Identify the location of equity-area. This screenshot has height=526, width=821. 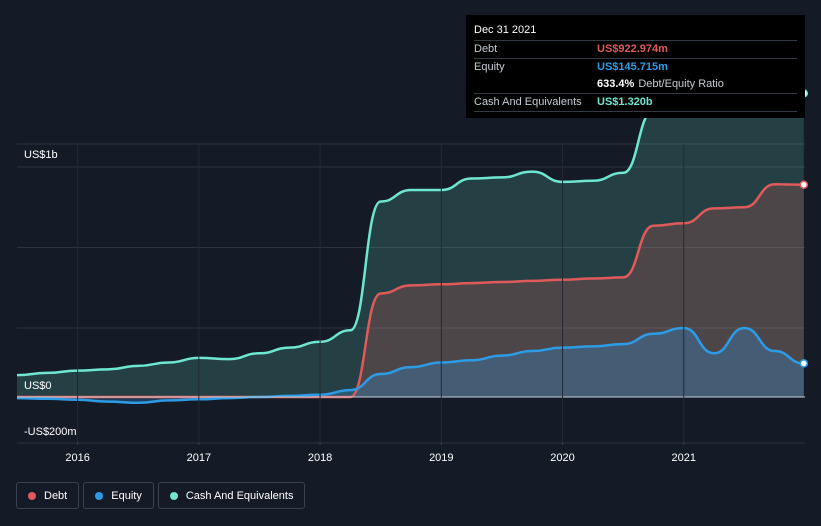
(410, 365).